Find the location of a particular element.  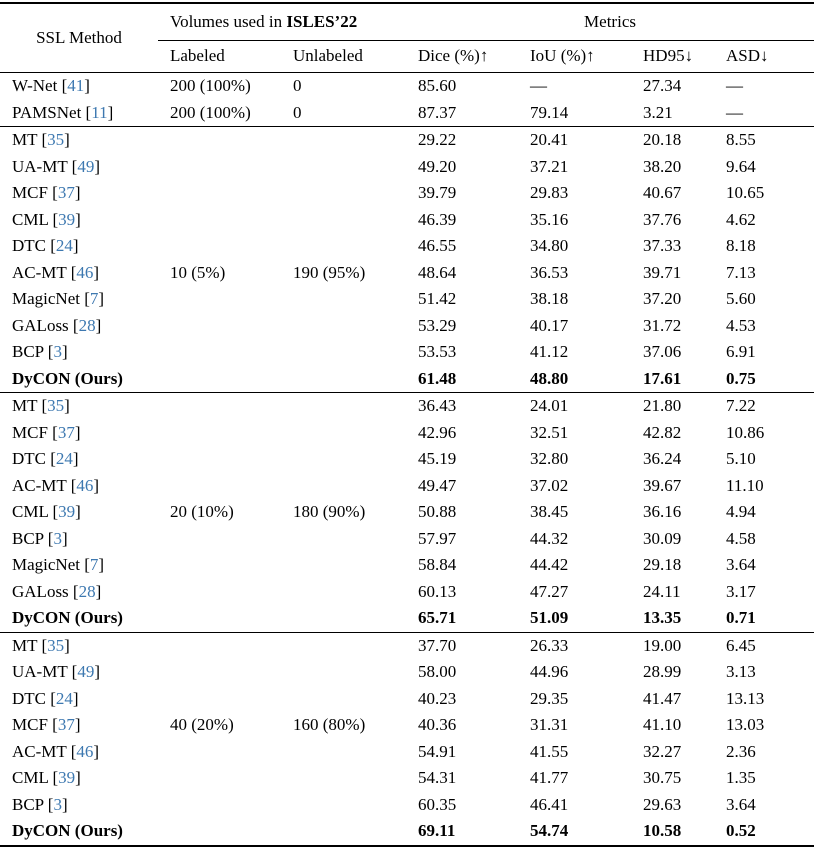

iou-cell: 20.41 is located at coordinates (575, 140).